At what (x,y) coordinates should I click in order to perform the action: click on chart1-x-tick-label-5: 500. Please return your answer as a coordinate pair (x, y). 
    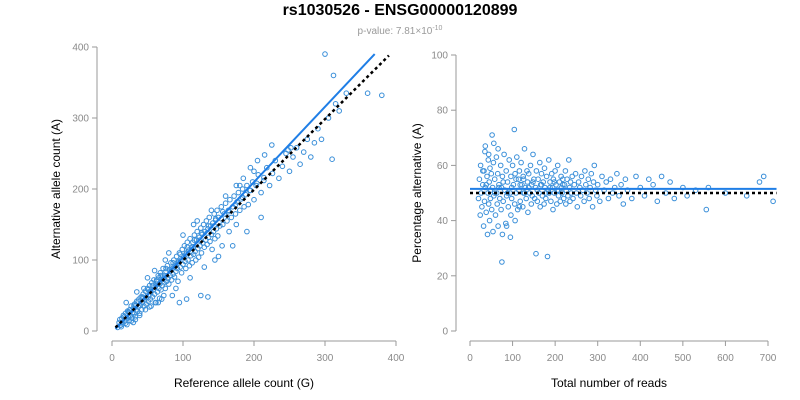
    Looking at the image, I should click on (683, 358).